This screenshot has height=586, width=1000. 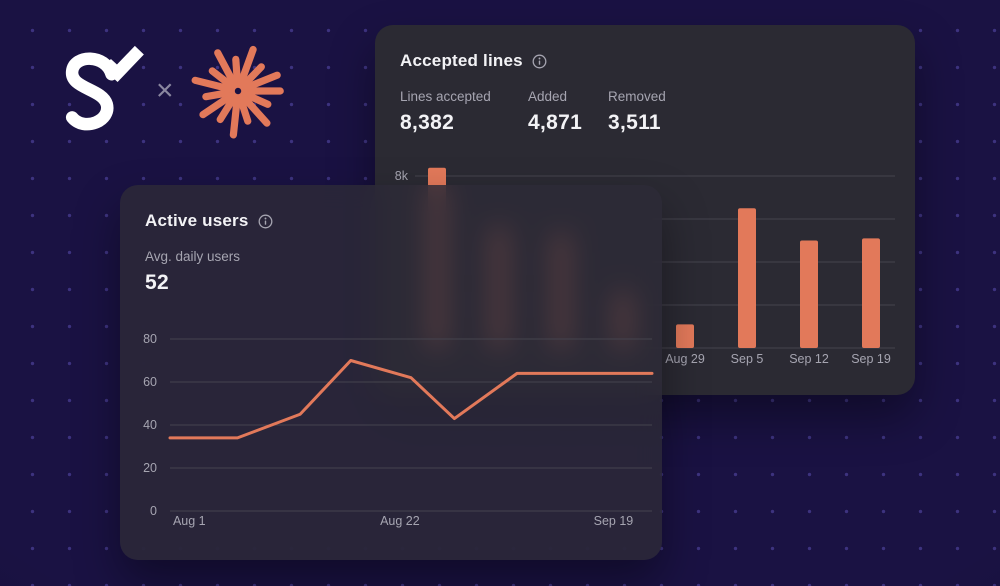 What do you see at coordinates (104, 88) in the screenshot?
I see `s-check-brand-logo` at bounding box center [104, 88].